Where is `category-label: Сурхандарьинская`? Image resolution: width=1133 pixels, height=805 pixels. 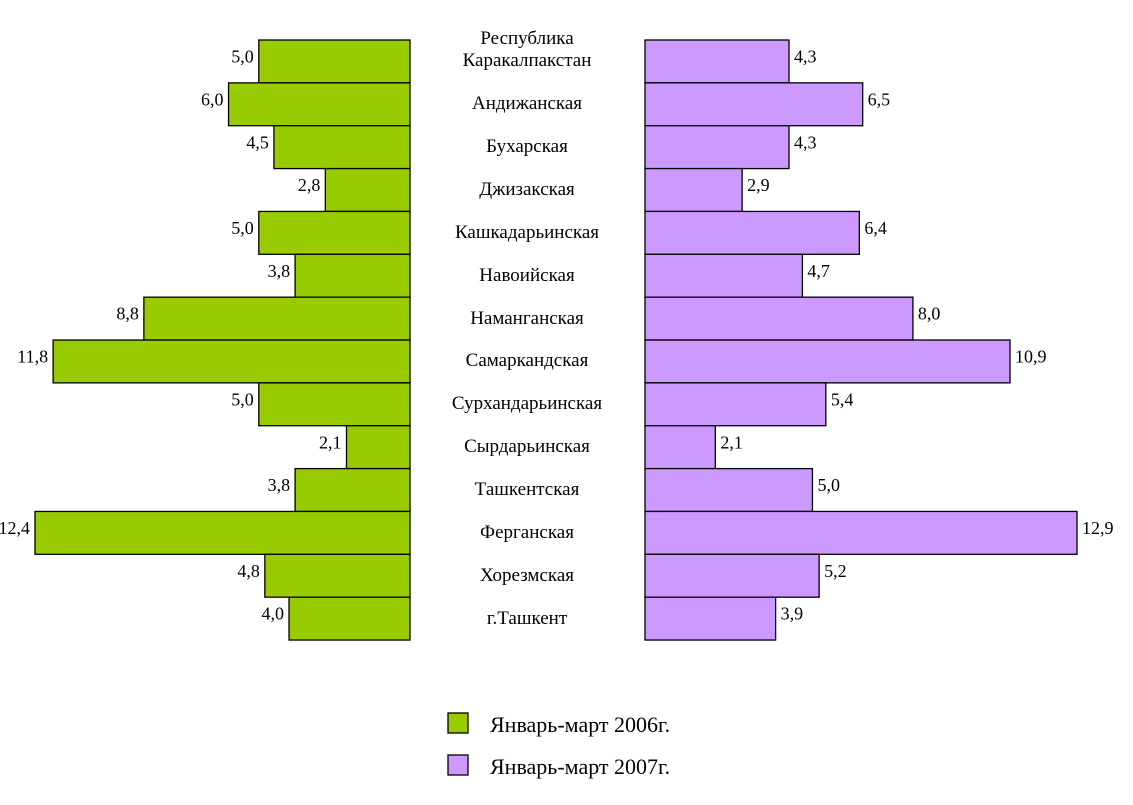
category-label: Сурхандарьинская is located at coordinates (527, 404).